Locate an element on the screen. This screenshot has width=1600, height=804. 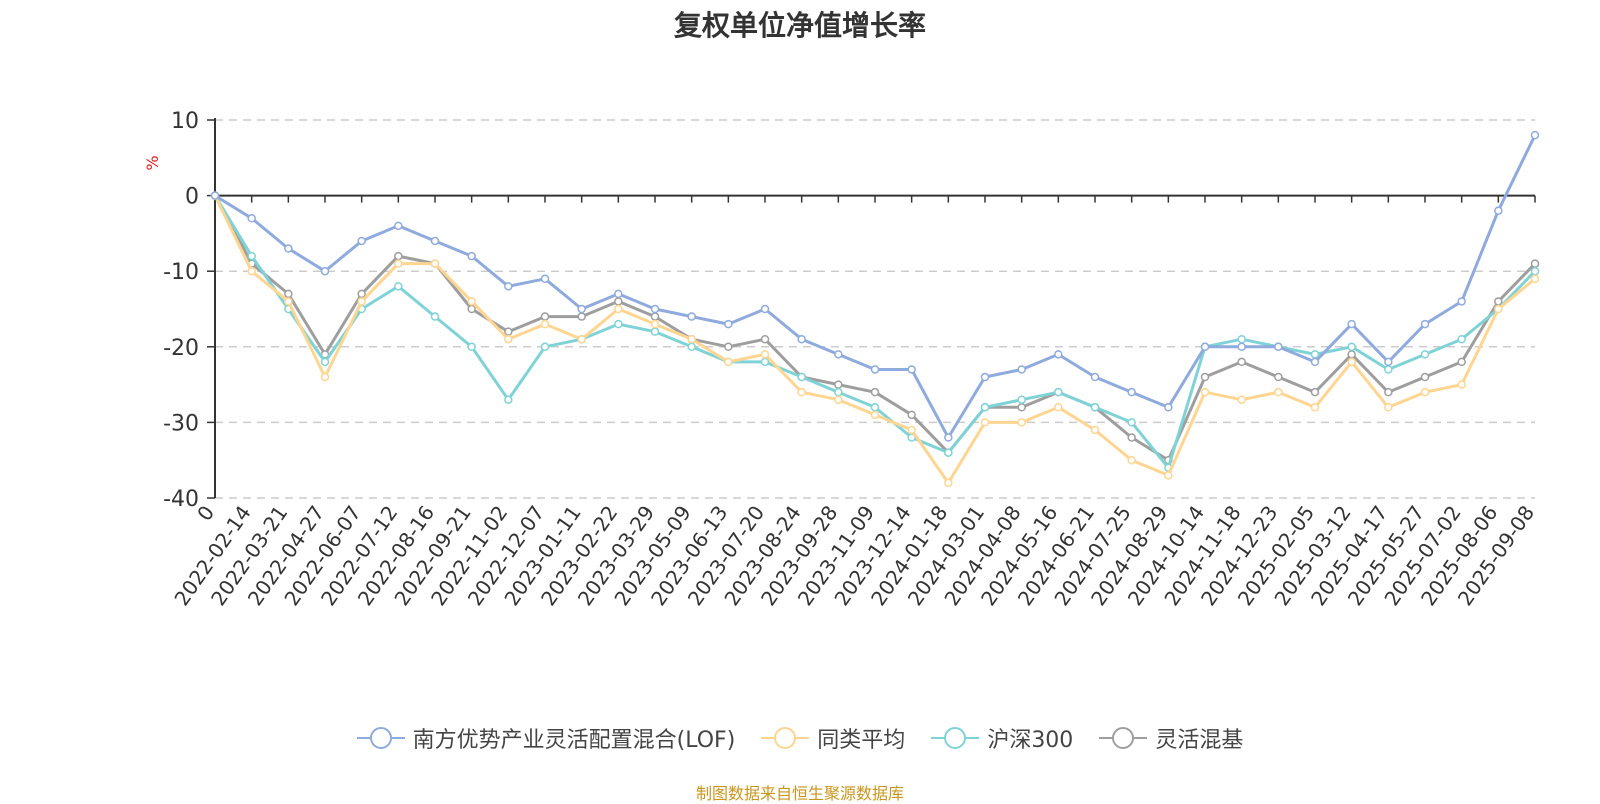
legend: 南方优势产业灵活配置混合(LOF) 同类平均 沪深300 灵活混基 is located at coordinates (800, 738).